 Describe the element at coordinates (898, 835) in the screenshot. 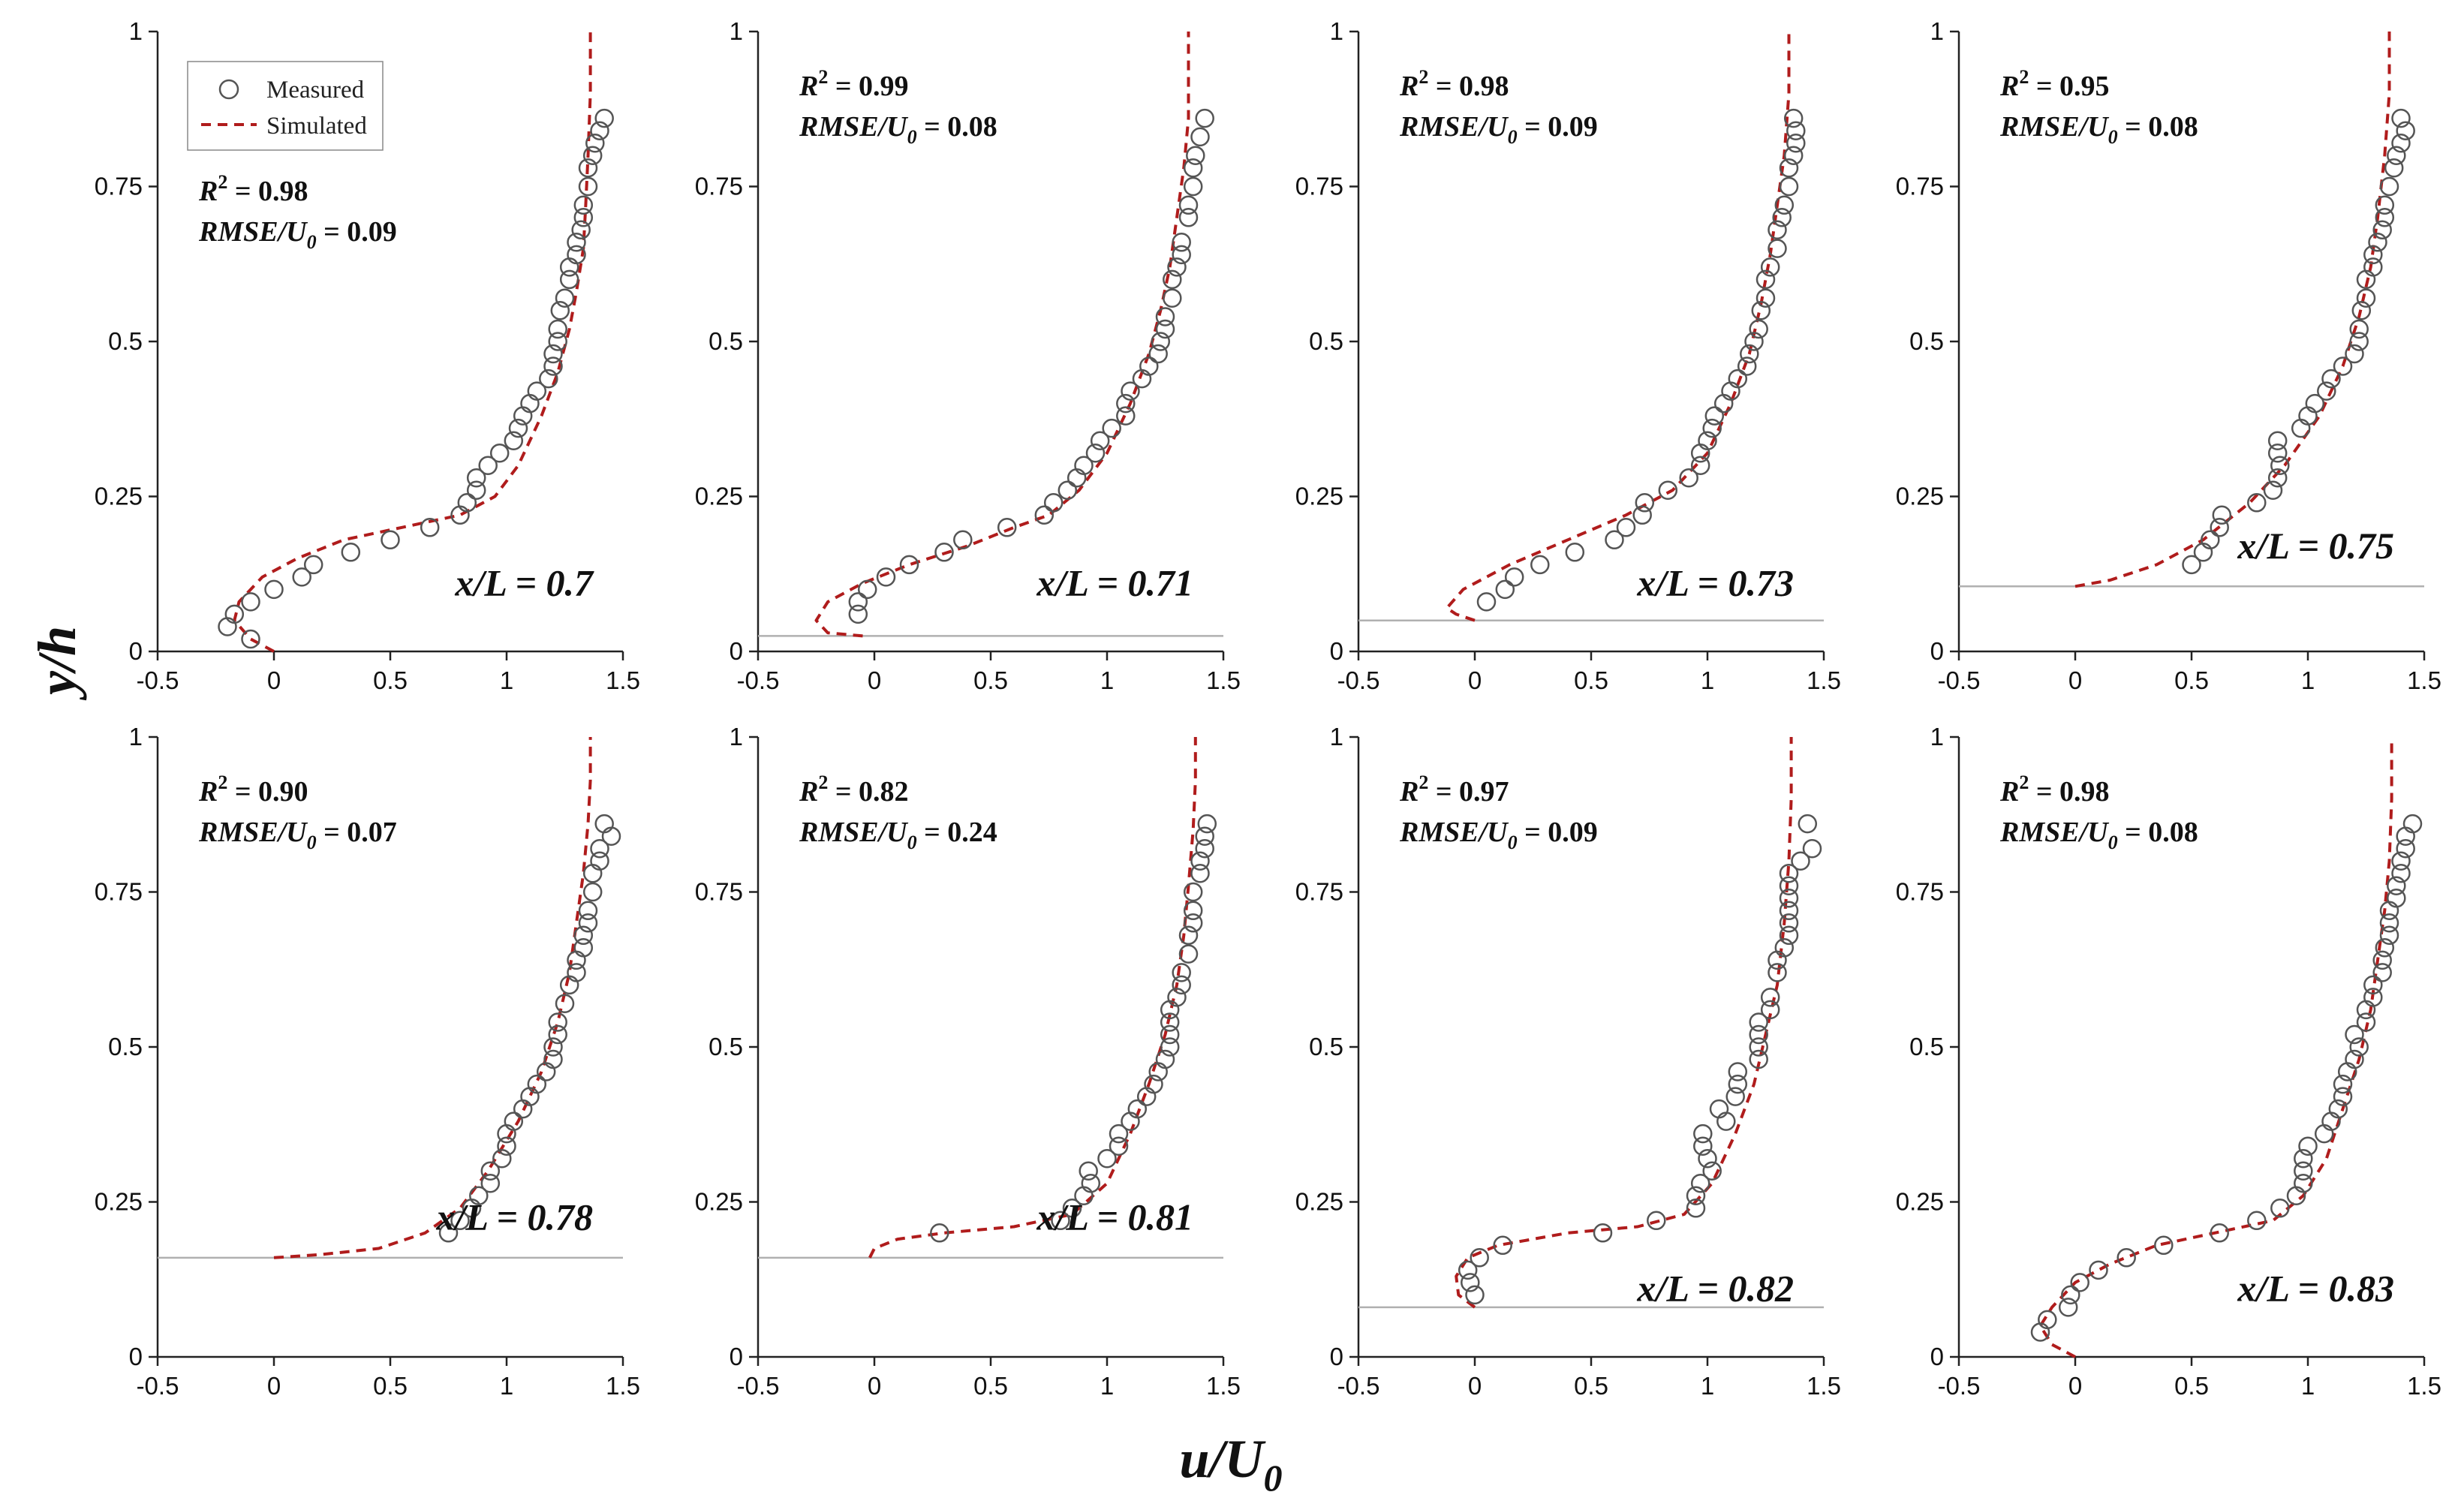

I see `rmse-annotation: RMSE/U0 = 0.24` at that location.